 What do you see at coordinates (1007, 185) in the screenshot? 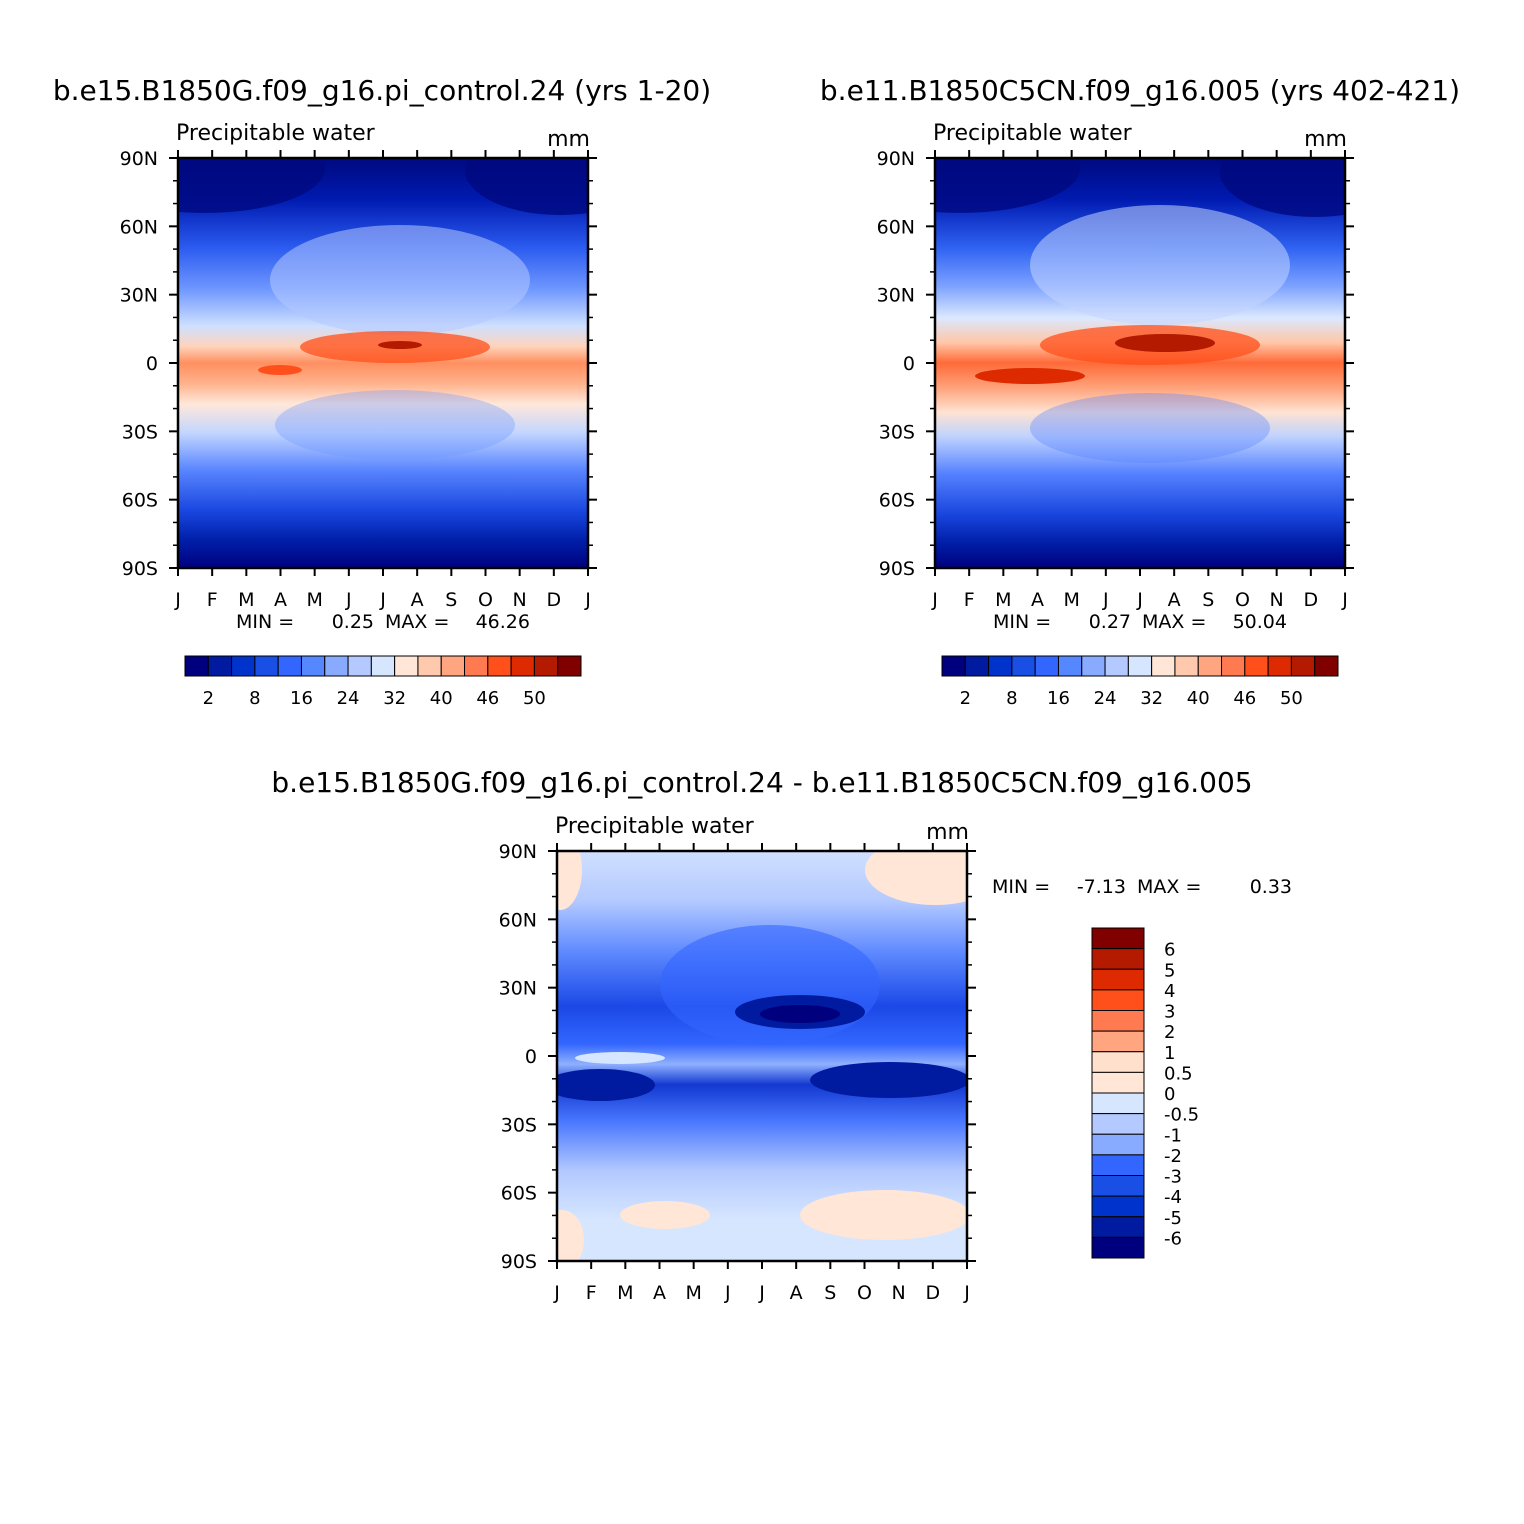
I see `panel-b-arctic-winter-low` at bounding box center [1007, 185].